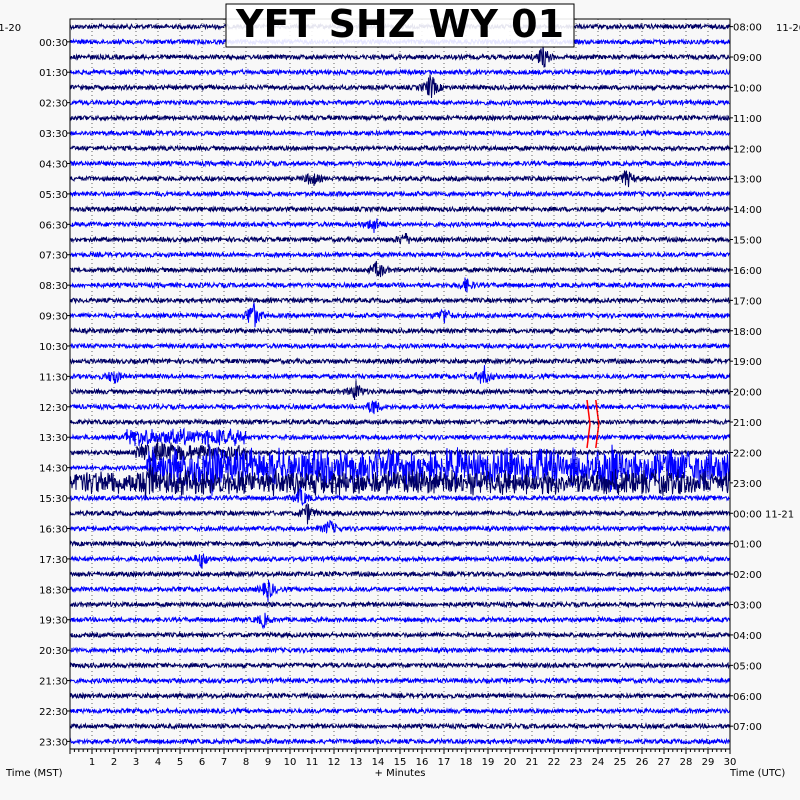 The image size is (800, 800). I want to click on right-tick-label: 21:00, so click(747, 423).